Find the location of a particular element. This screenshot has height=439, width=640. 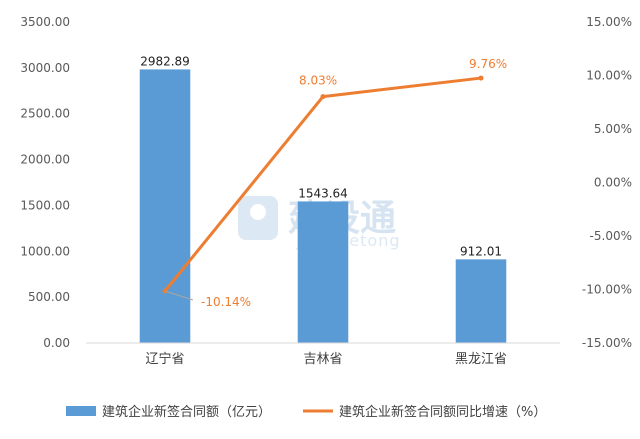

y-right-tick-label: 10.00% is located at coordinates (609, 76).